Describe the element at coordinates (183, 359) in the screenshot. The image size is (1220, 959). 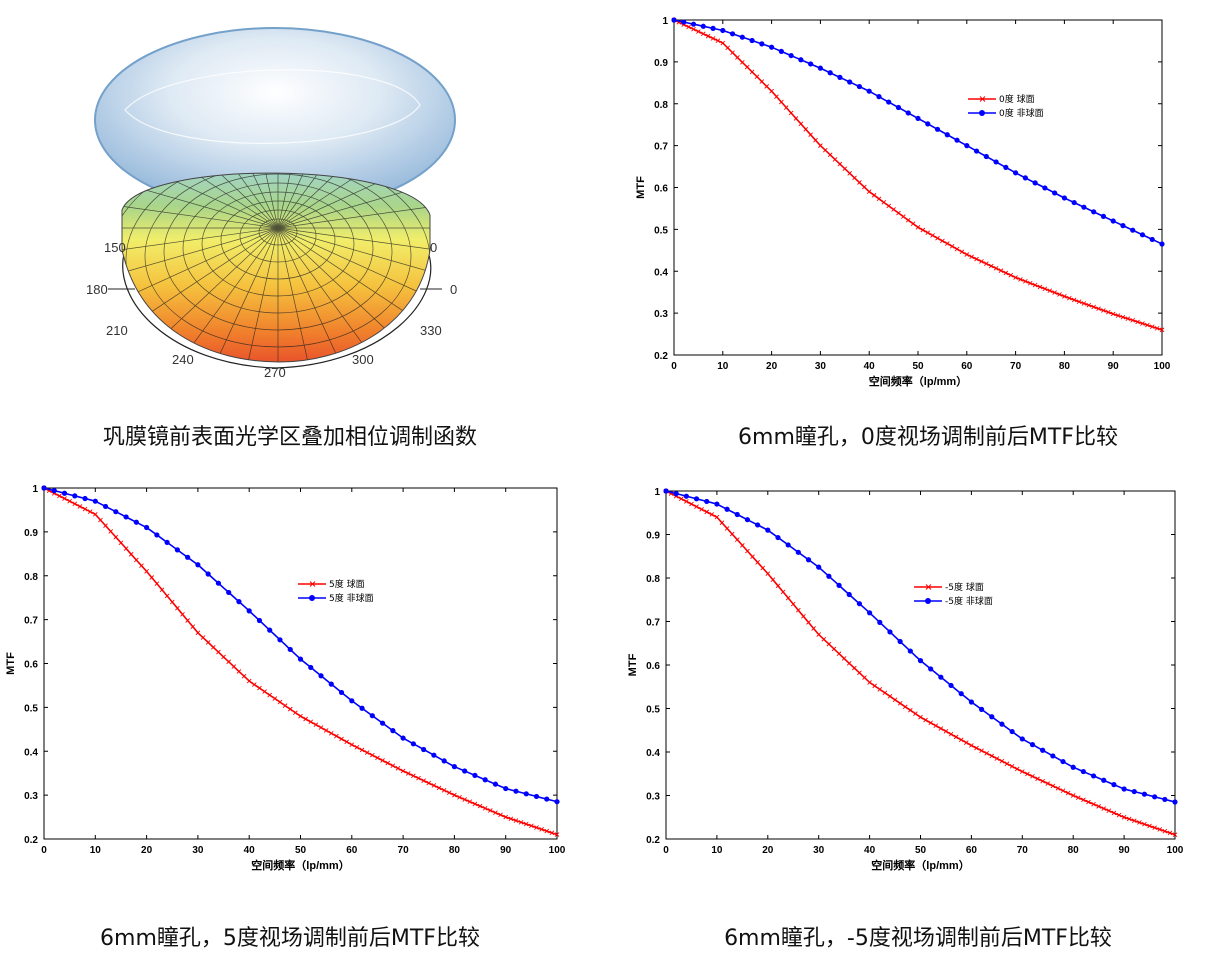
I see `angle-label-240: 240` at that location.